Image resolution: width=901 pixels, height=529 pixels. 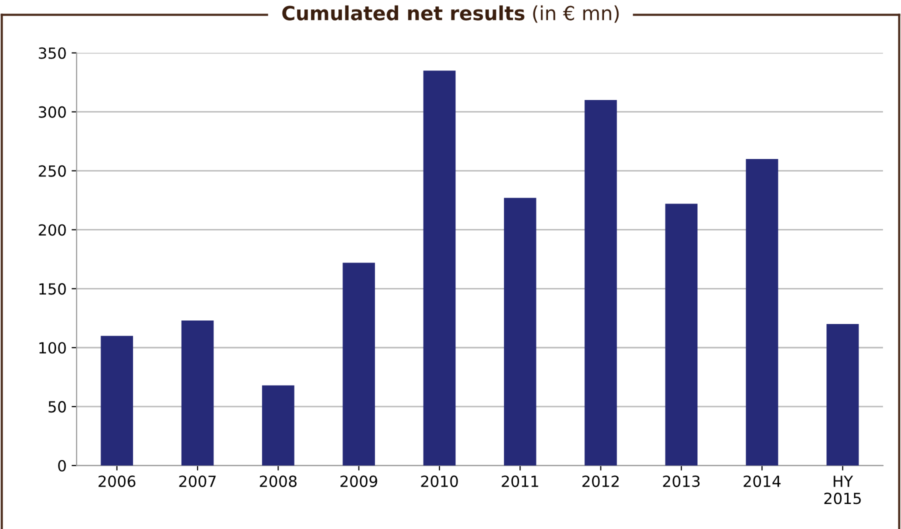 I want to click on chart-title: Cumulated net results, so click(x=403, y=12).